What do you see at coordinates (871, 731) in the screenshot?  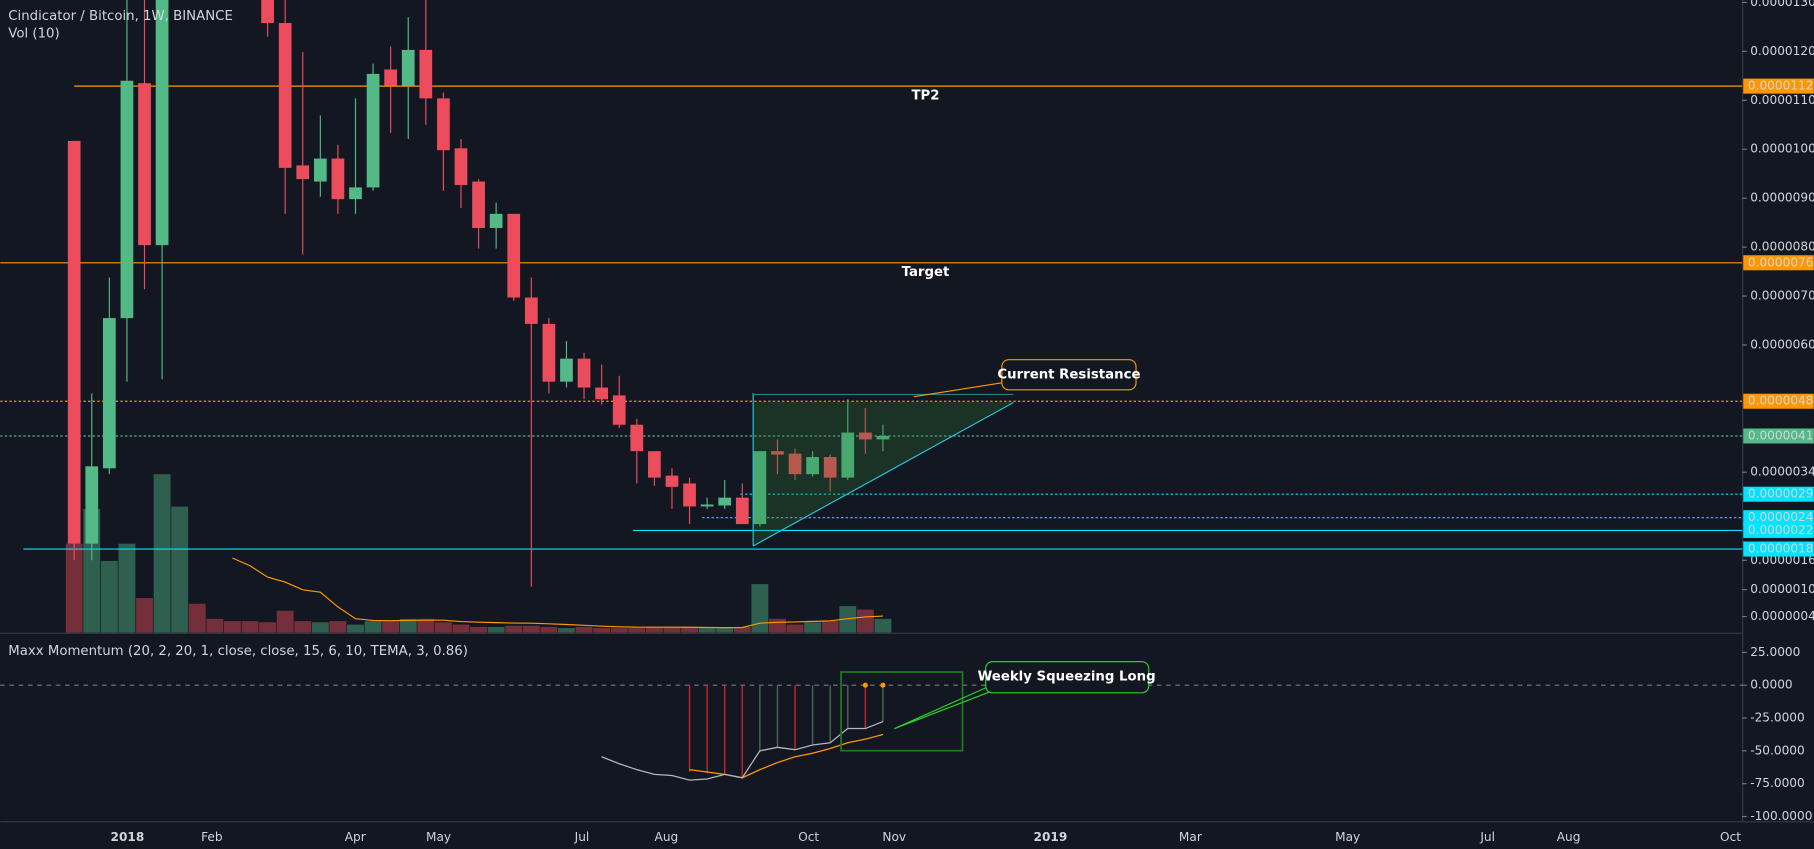 I see `momentum-pane` at bounding box center [871, 731].